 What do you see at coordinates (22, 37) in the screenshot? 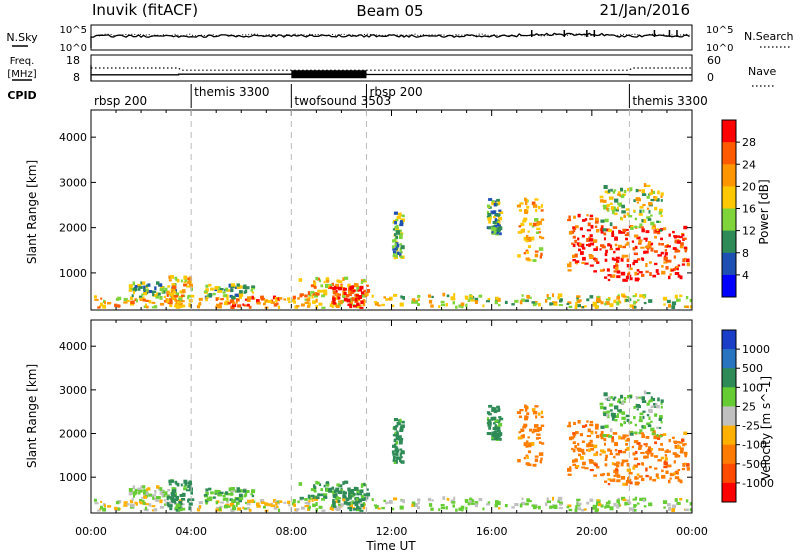
I see `nsky-label: N.Sky` at bounding box center [22, 37].